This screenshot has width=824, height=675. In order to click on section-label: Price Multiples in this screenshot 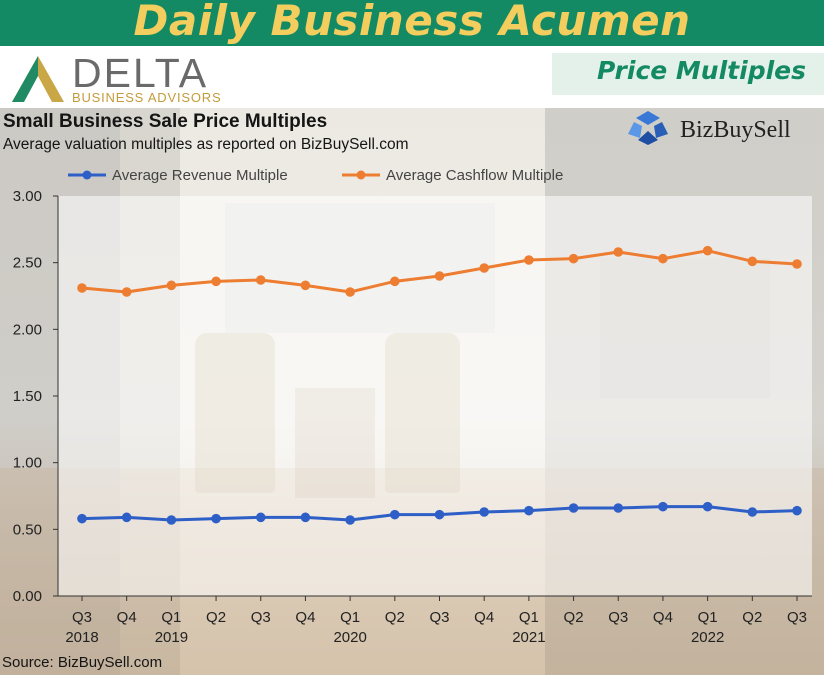, I will do `click(701, 70)`.